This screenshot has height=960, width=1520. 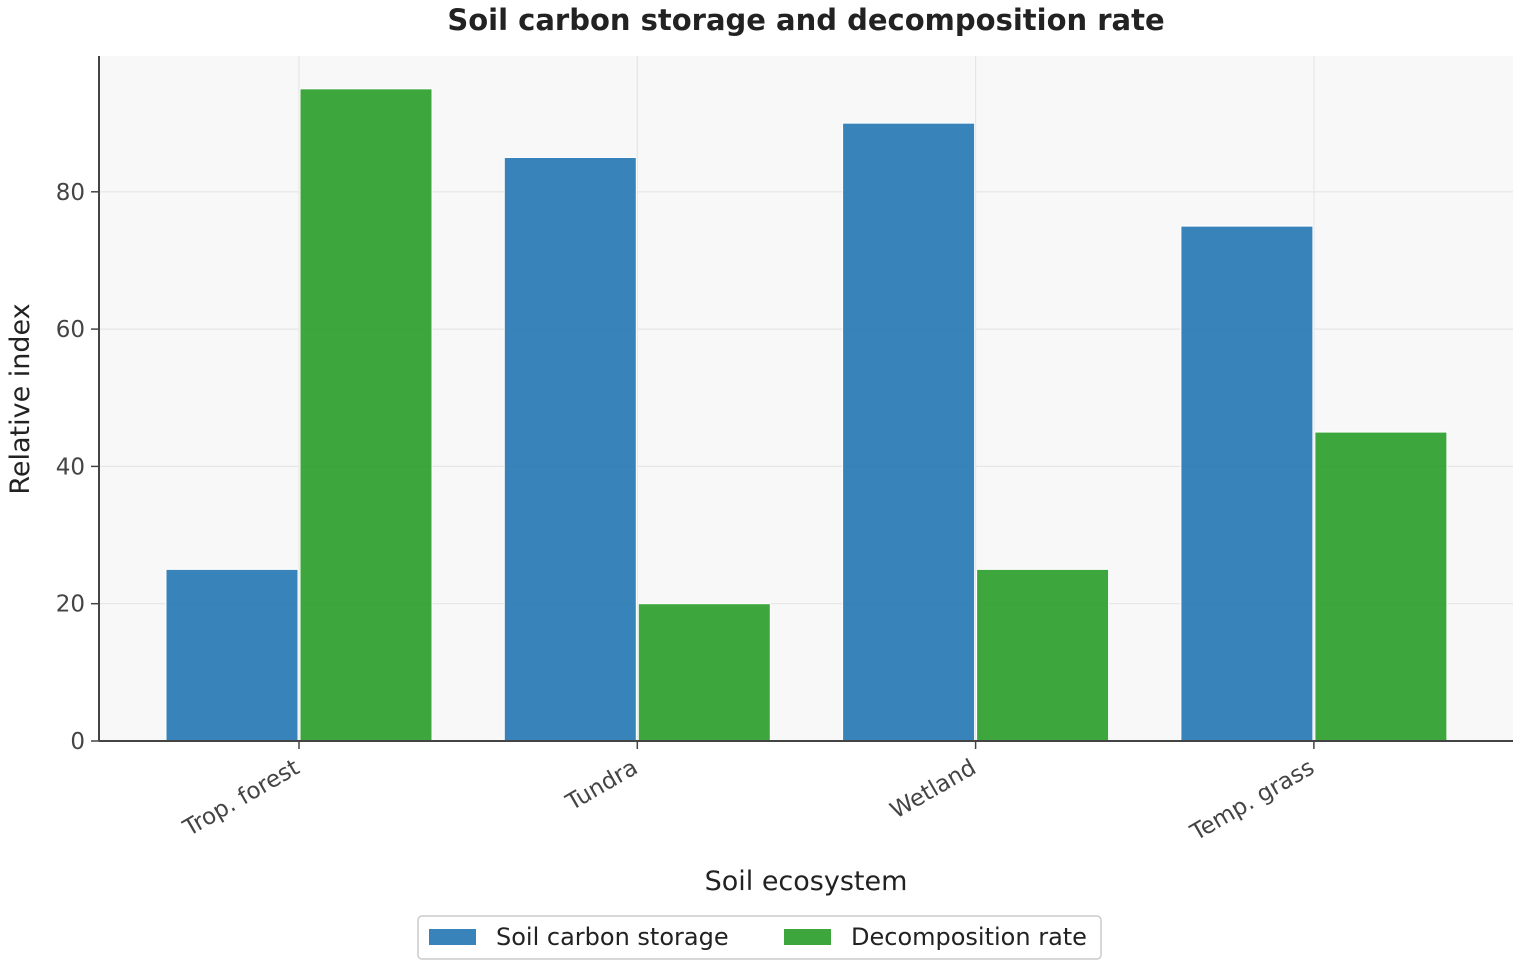 I want to click on y-tick-label-80: 80, so click(x=70, y=193).